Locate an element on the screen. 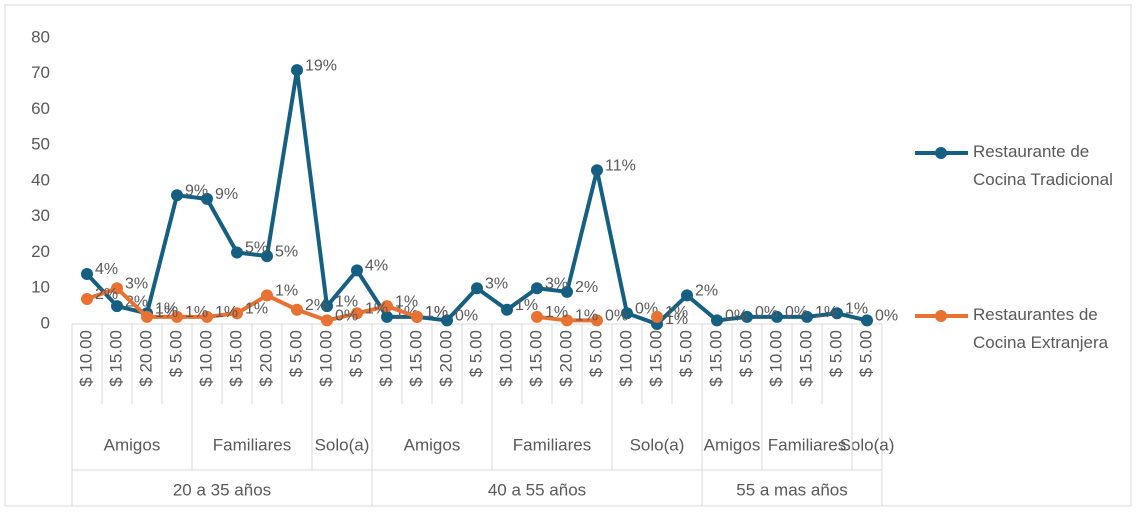  y-tick-label: 30 is located at coordinates (40, 215).